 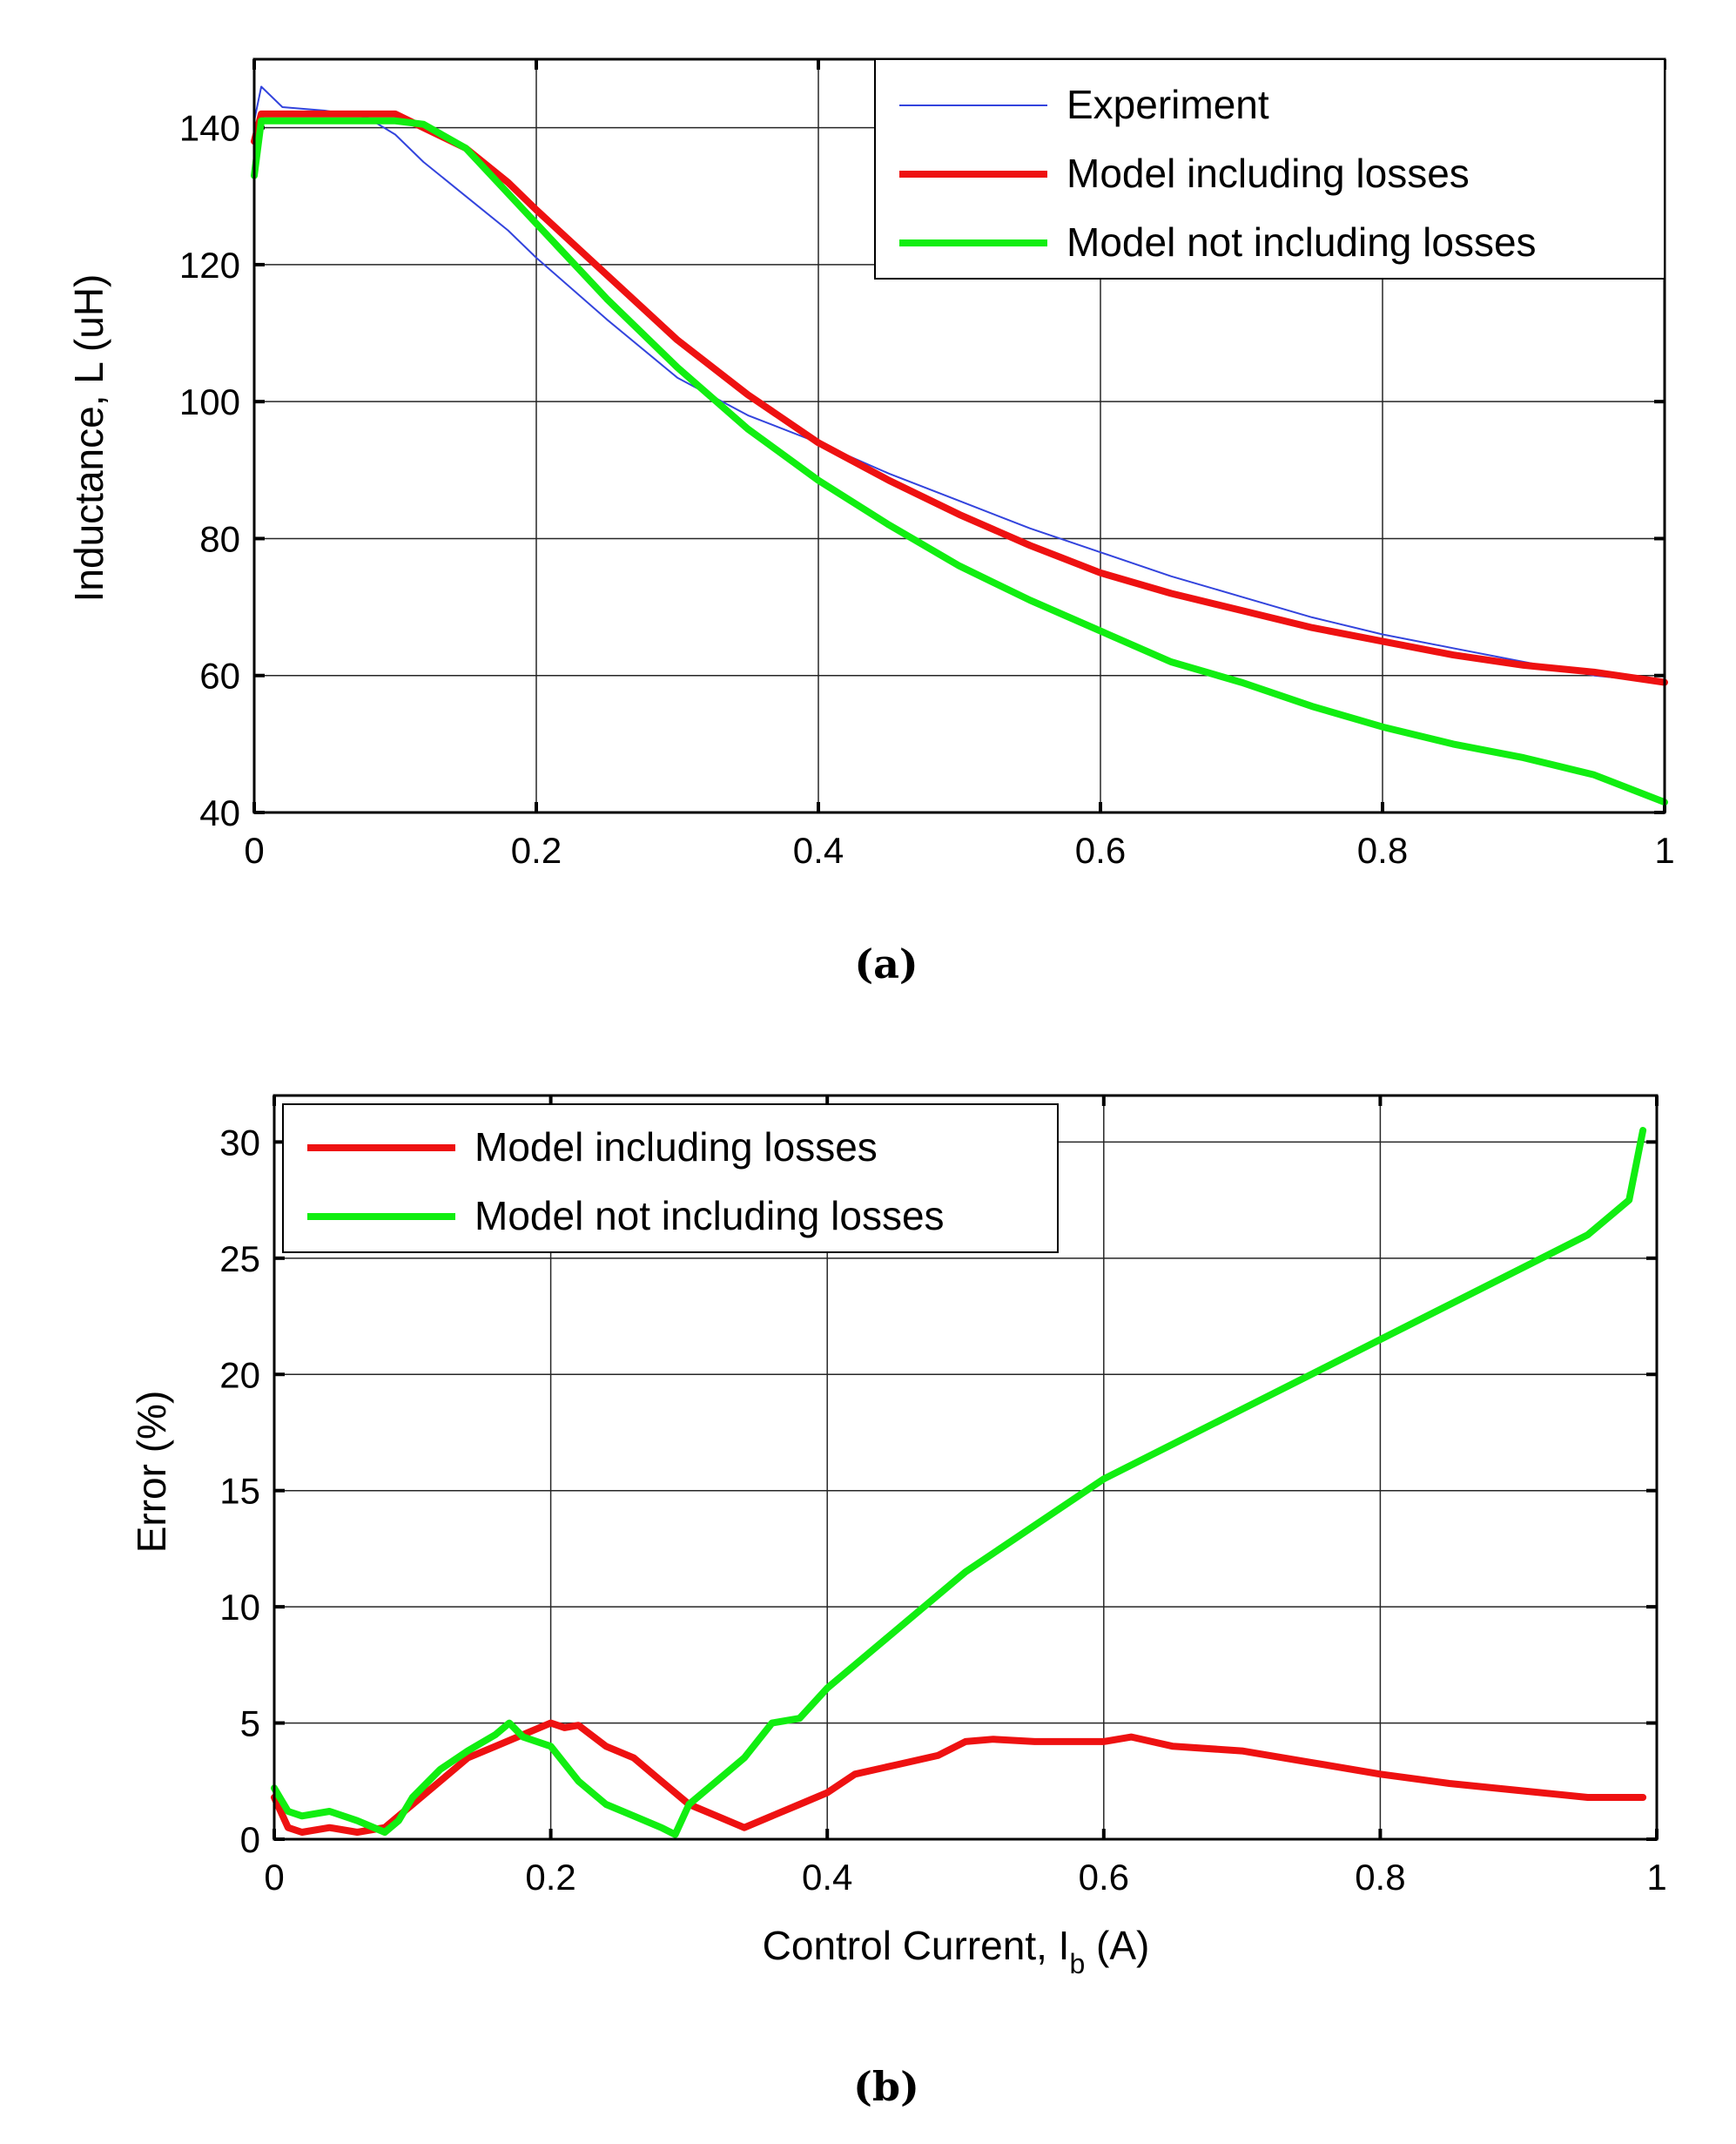 What do you see at coordinates (827, 1877) in the screenshot?
I see `panel-b-x-tick-label: 0.4` at bounding box center [827, 1877].